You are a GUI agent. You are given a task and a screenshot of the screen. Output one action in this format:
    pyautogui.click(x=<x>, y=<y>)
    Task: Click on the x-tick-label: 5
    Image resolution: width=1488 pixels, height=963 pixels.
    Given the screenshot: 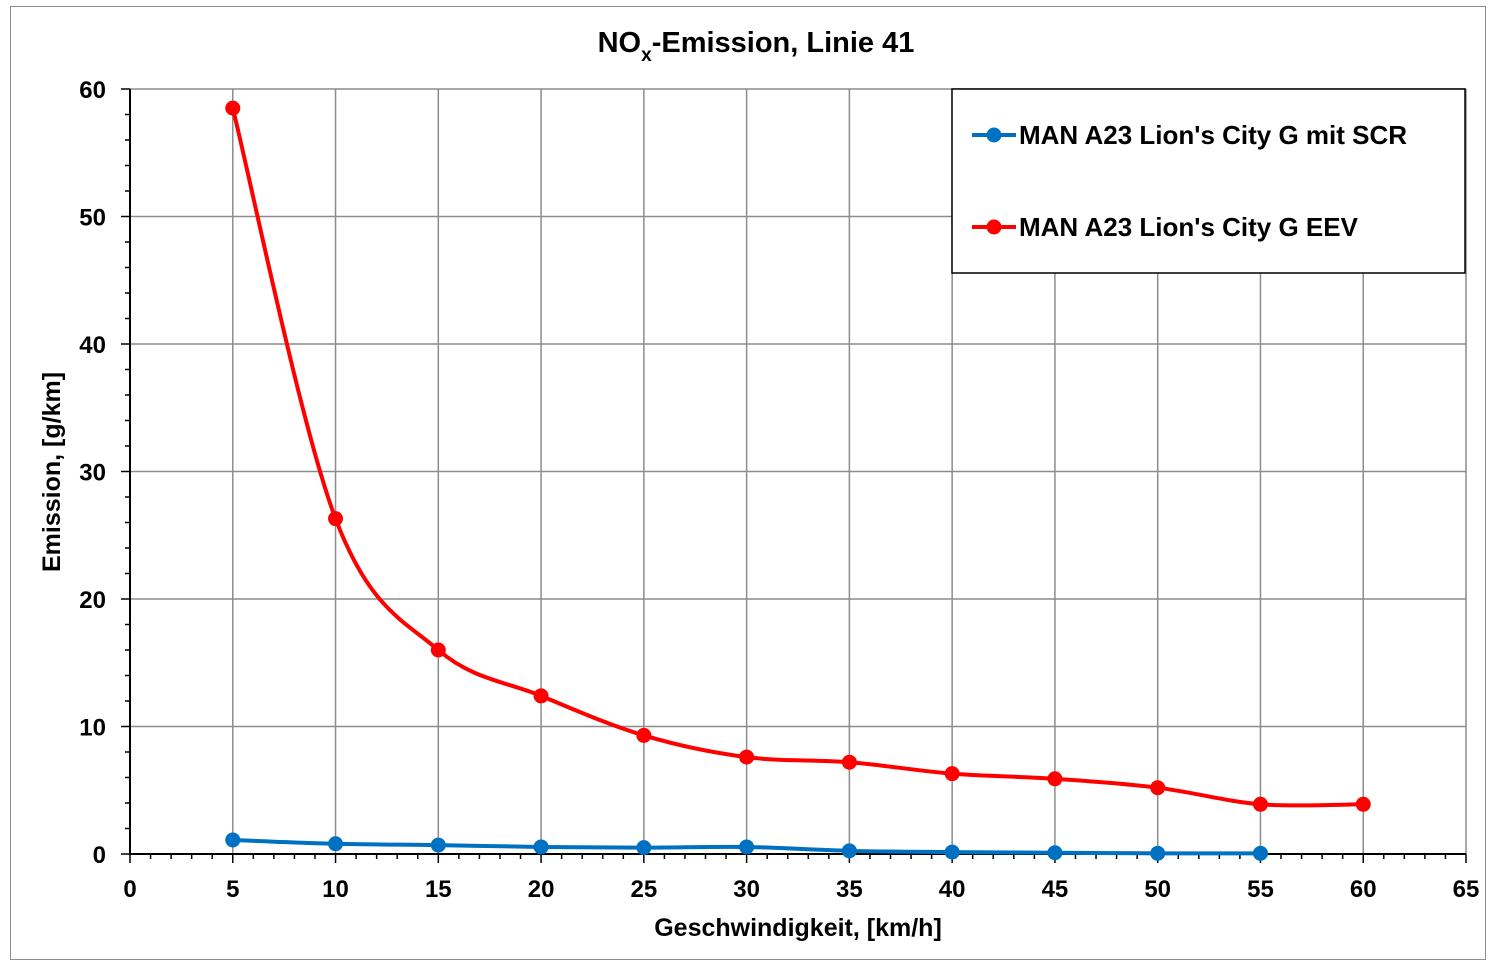 What is the action you would take?
    pyautogui.click(x=232, y=889)
    